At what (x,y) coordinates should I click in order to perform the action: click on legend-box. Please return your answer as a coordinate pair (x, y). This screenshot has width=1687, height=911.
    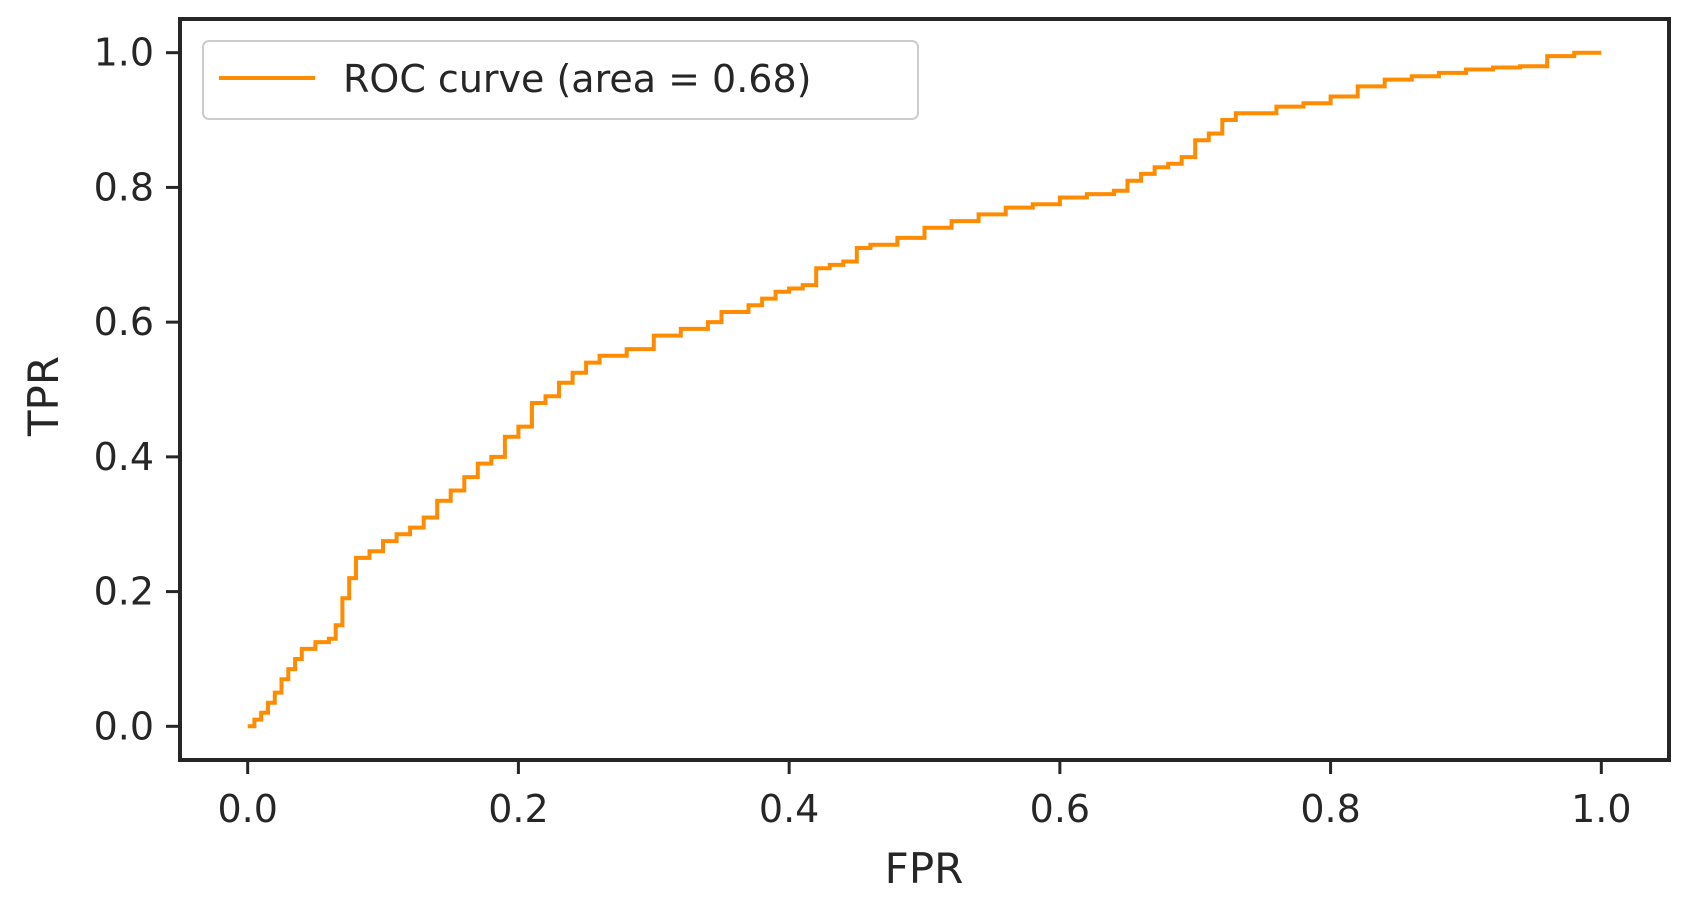
    Looking at the image, I should click on (560, 80).